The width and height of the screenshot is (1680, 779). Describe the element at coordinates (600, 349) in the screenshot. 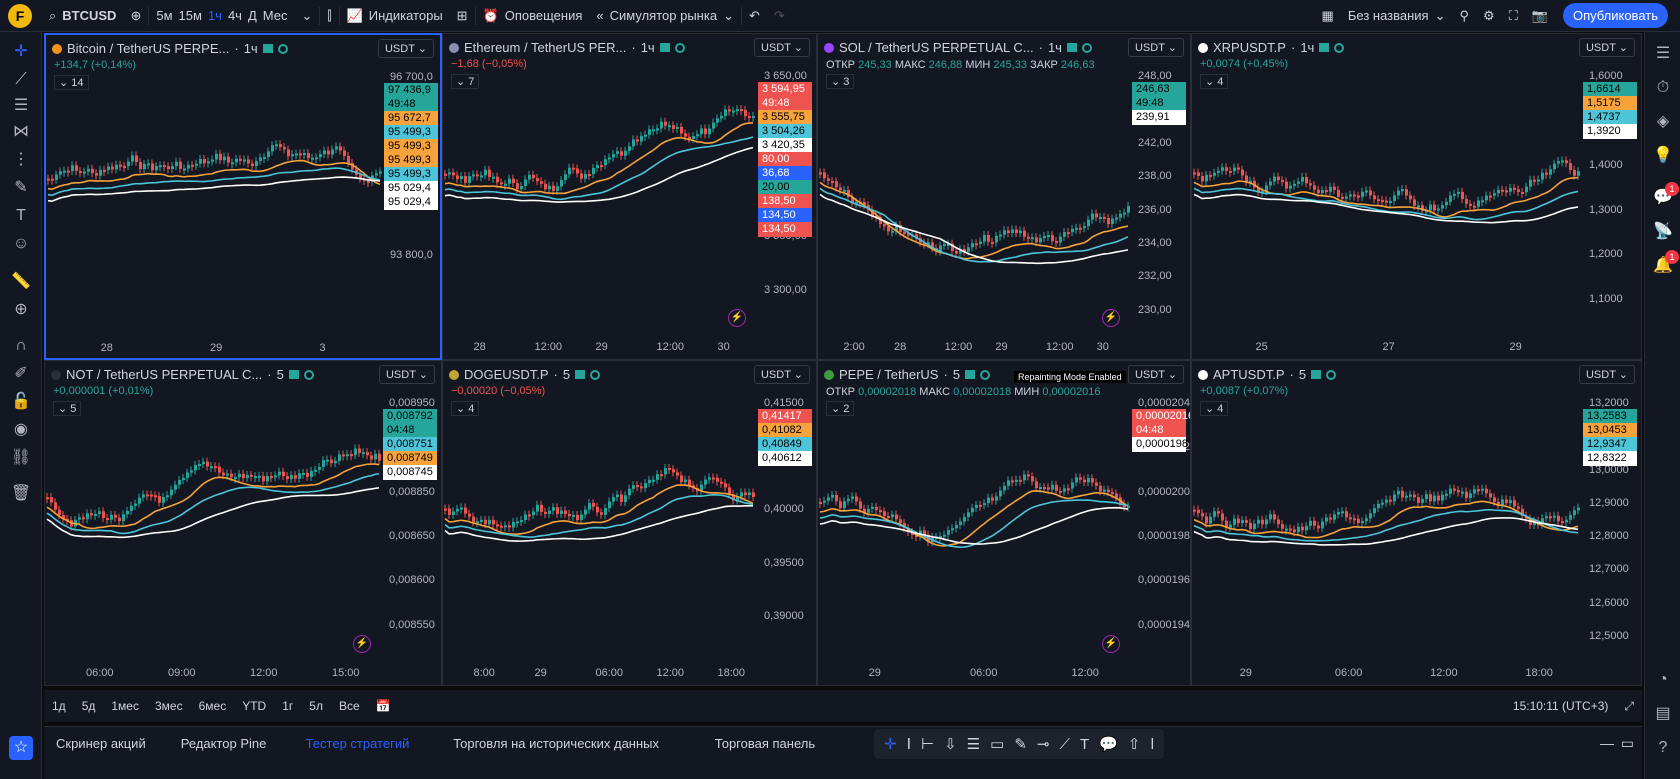

I see `time-axis: 28 12:00 29 12:00 30` at that location.